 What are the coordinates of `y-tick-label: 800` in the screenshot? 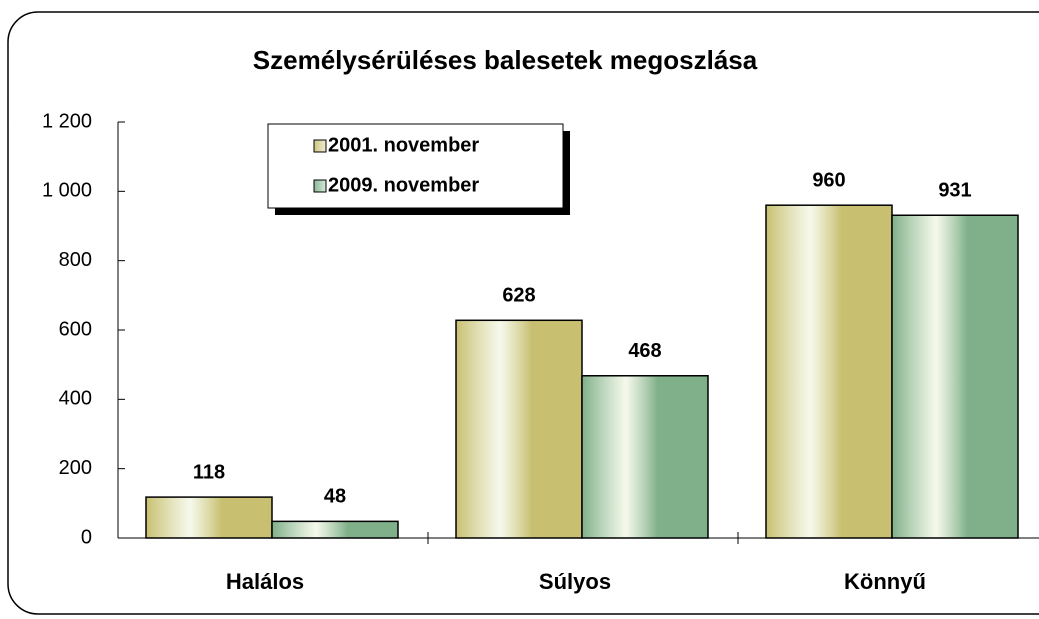 It's located at (75, 260).